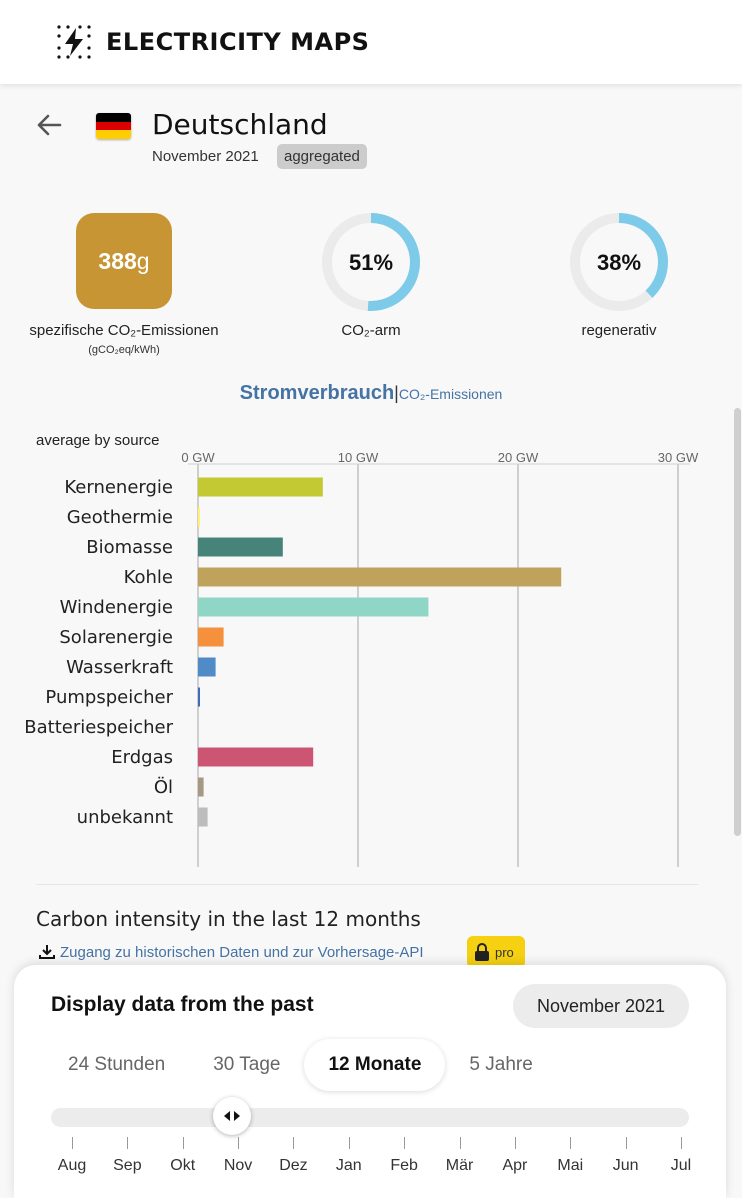  I want to click on category-label: Wasserkraft, so click(119, 667).